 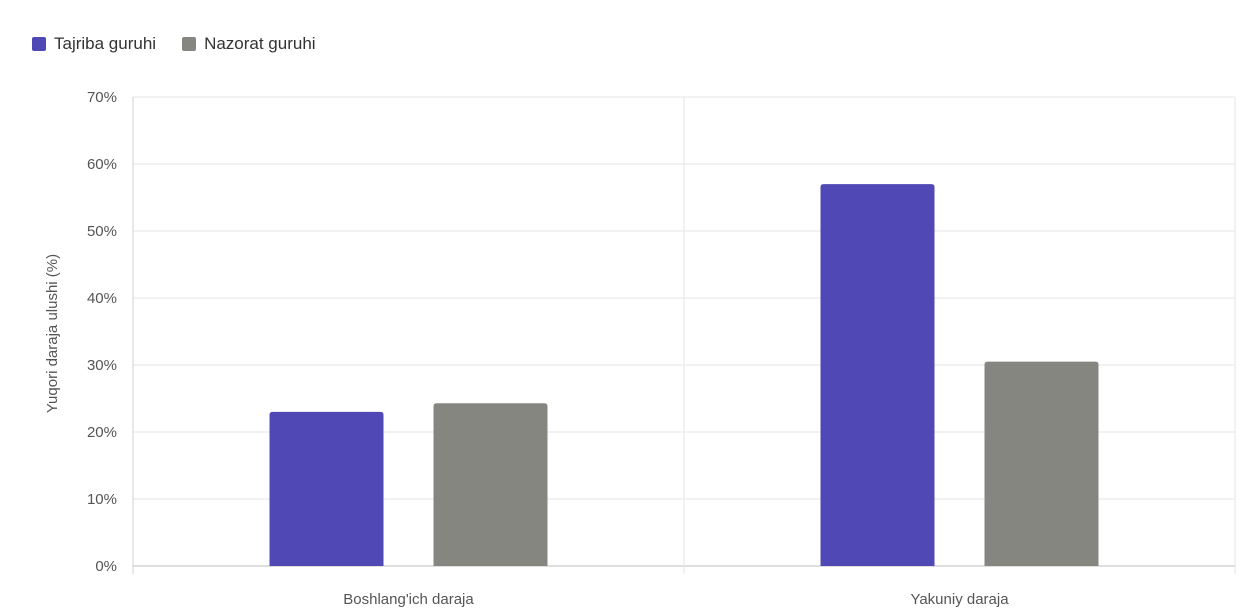 What do you see at coordinates (189, 44) in the screenshot?
I see `legend-swatch-nazorat` at bounding box center [189, 44].